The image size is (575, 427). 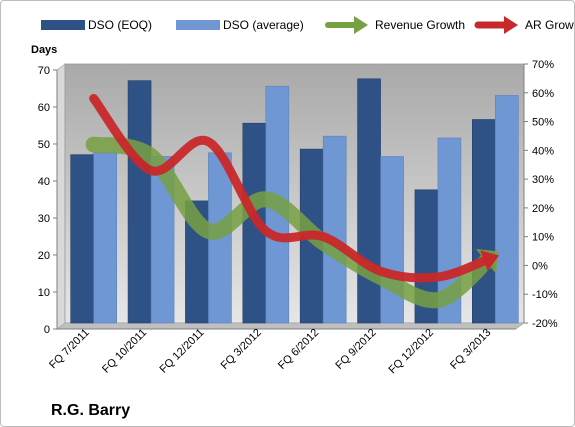 What do you see at coordinates (241, 349) in the screenshot?
I see `x-tick-label-3: FQ 3/2012` at bounding box center [241, 349].